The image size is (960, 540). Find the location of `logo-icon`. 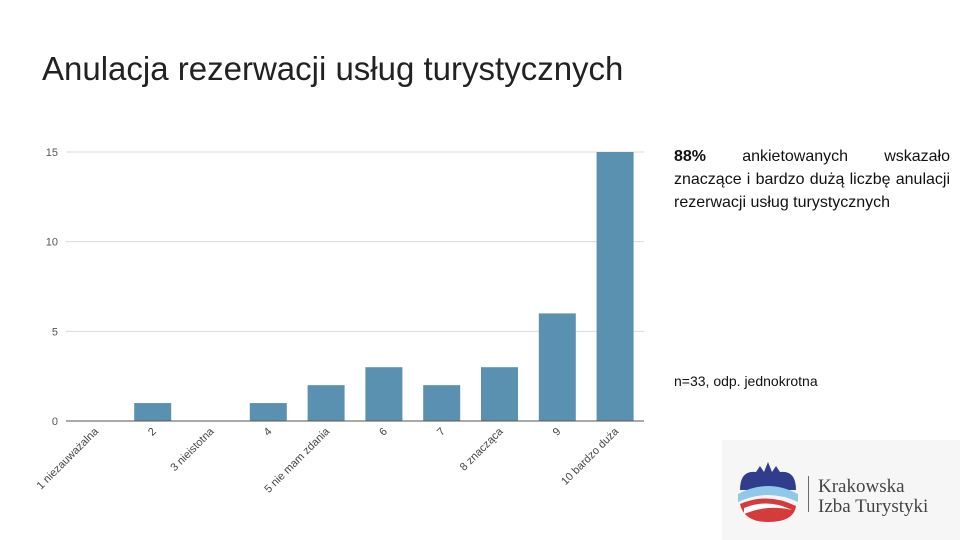

logo-icon is located at coordinates (768, 492).